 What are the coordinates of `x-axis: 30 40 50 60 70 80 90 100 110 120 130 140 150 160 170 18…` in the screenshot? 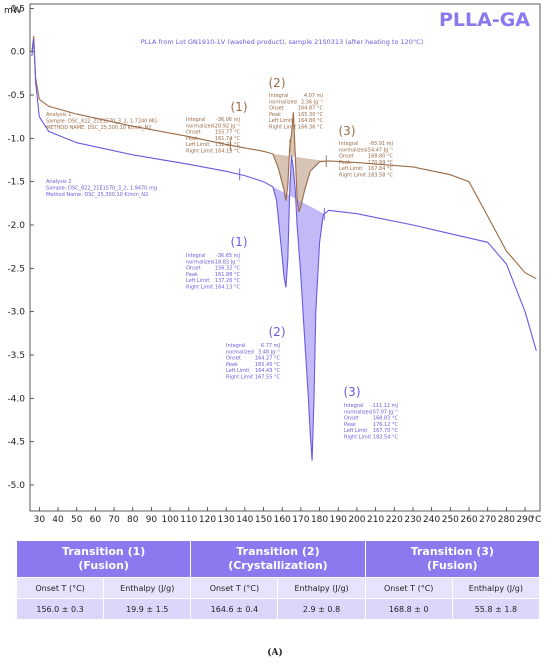 It's located at (284, 516).